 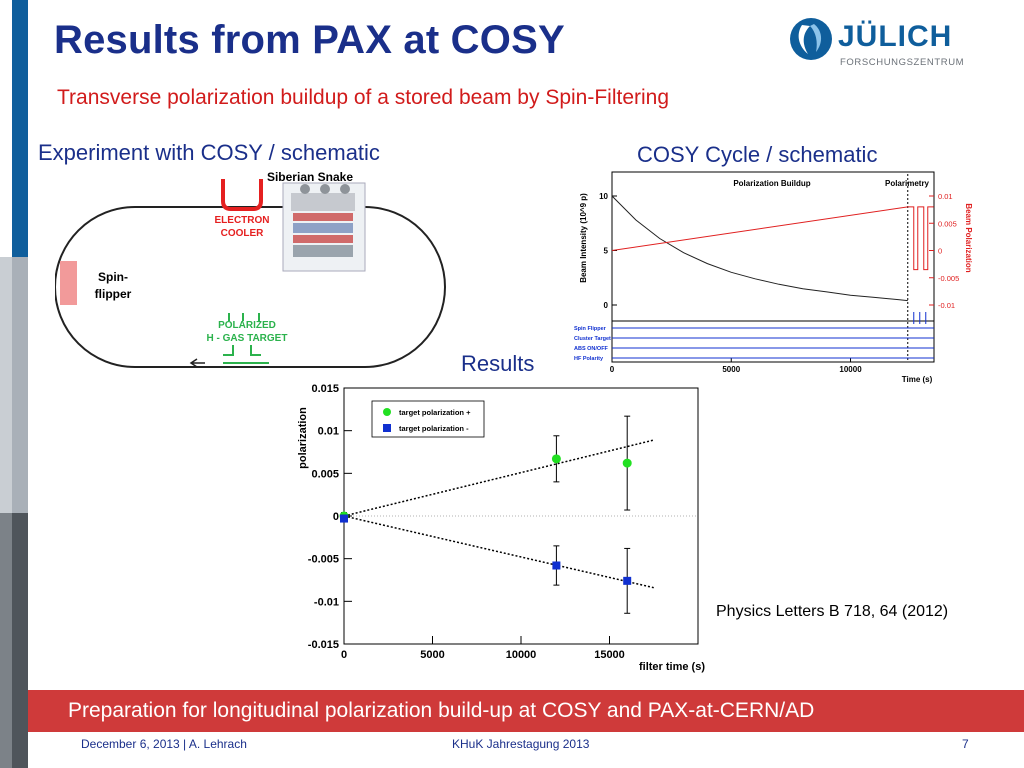 I want to click on results-y-tick-label: 0.01, so click(x=328, y=432).